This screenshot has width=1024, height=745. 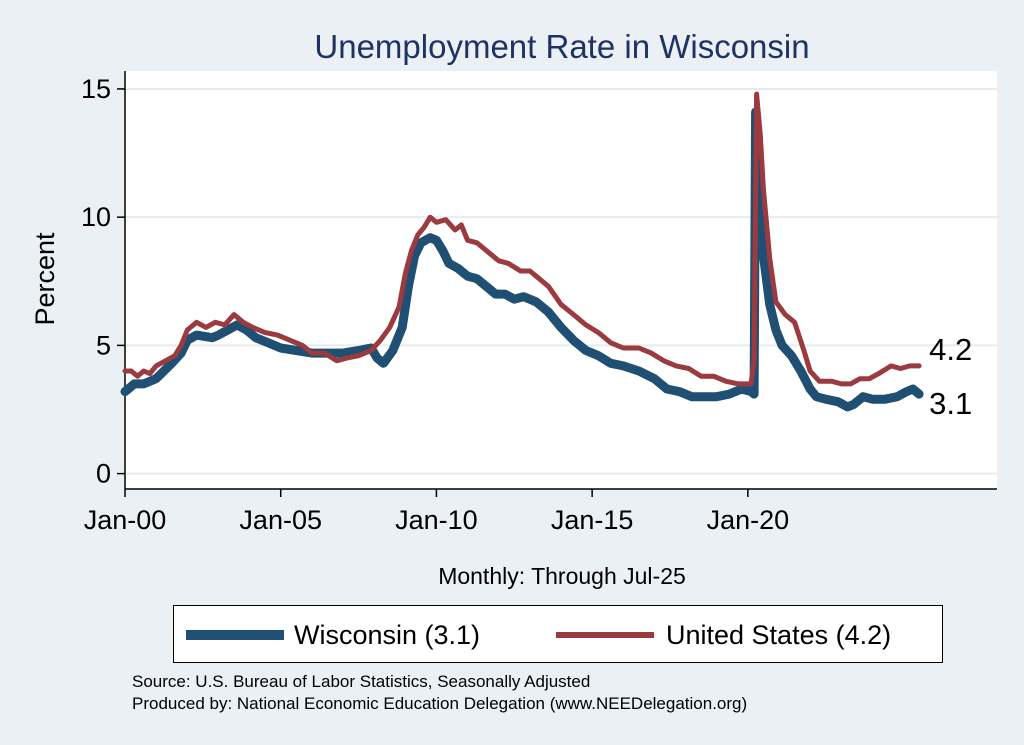 What do you see at coordinates (96, 89) in the screenshot?
I see `y-tick-label-15: 15` at bounding box center [96, 89].